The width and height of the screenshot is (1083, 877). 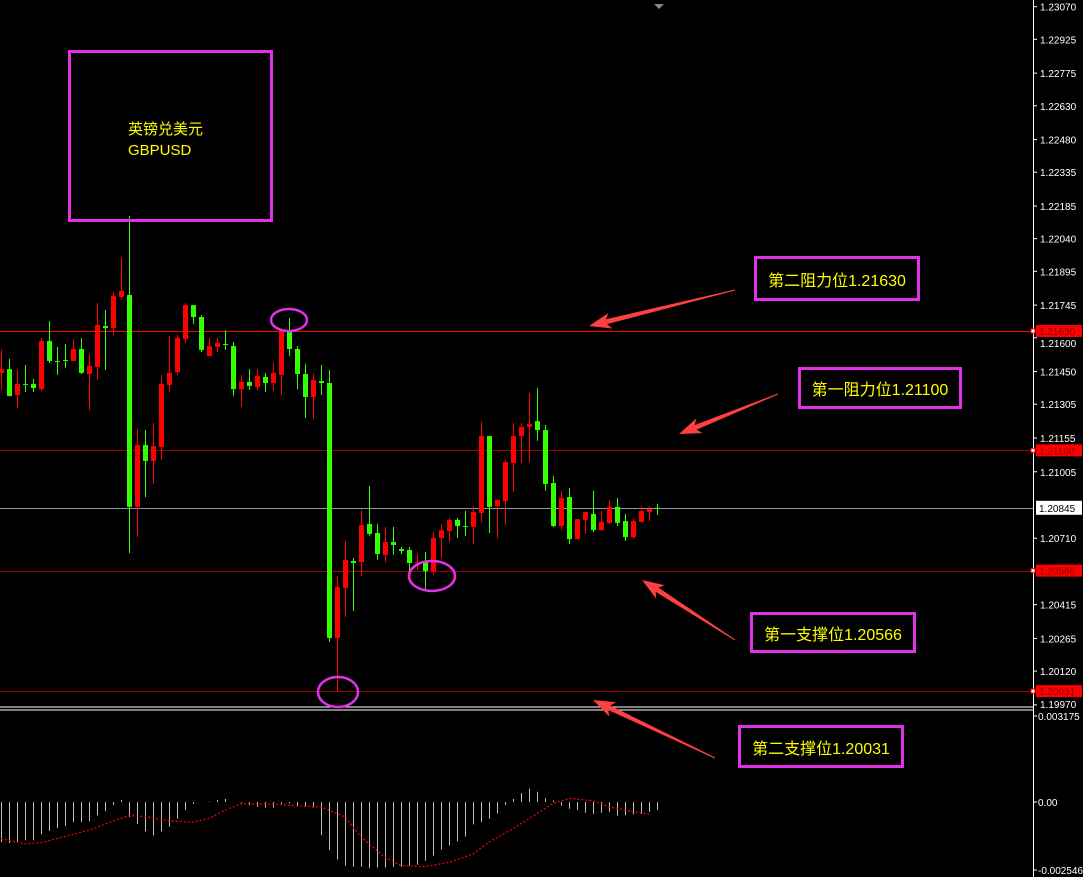 What do you see at coordinates (1058, 639) in the screenshot?
I see `y-tick-label: 1.20265` at bounding box center [1058, 639].